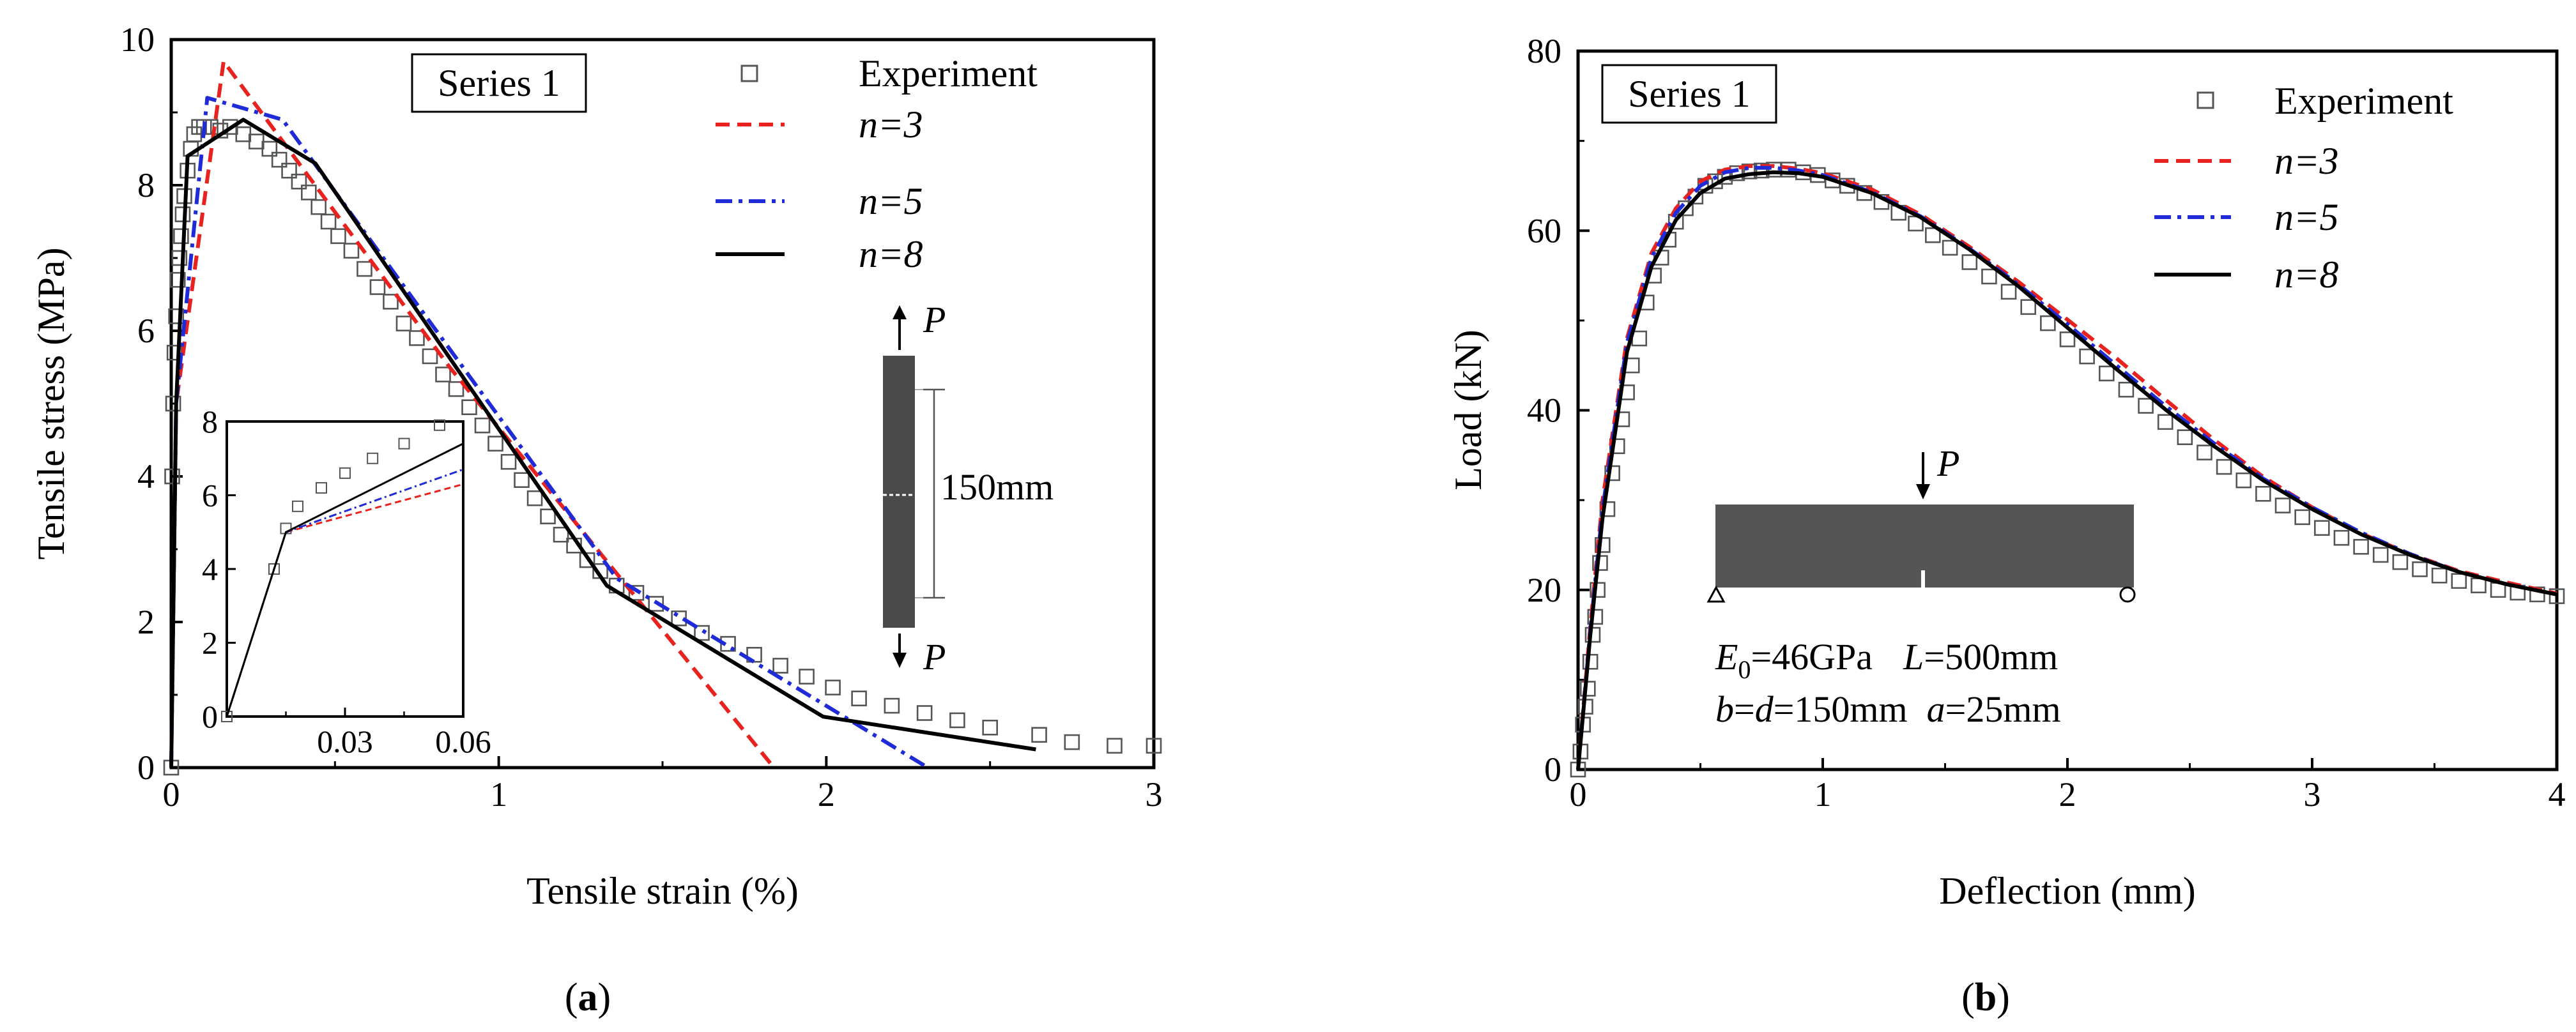 The image size is (2576, 1032). Describe the element at coordinates (137, 39) in the screenshot. I see `y-tick-label-a: 10` at that location.